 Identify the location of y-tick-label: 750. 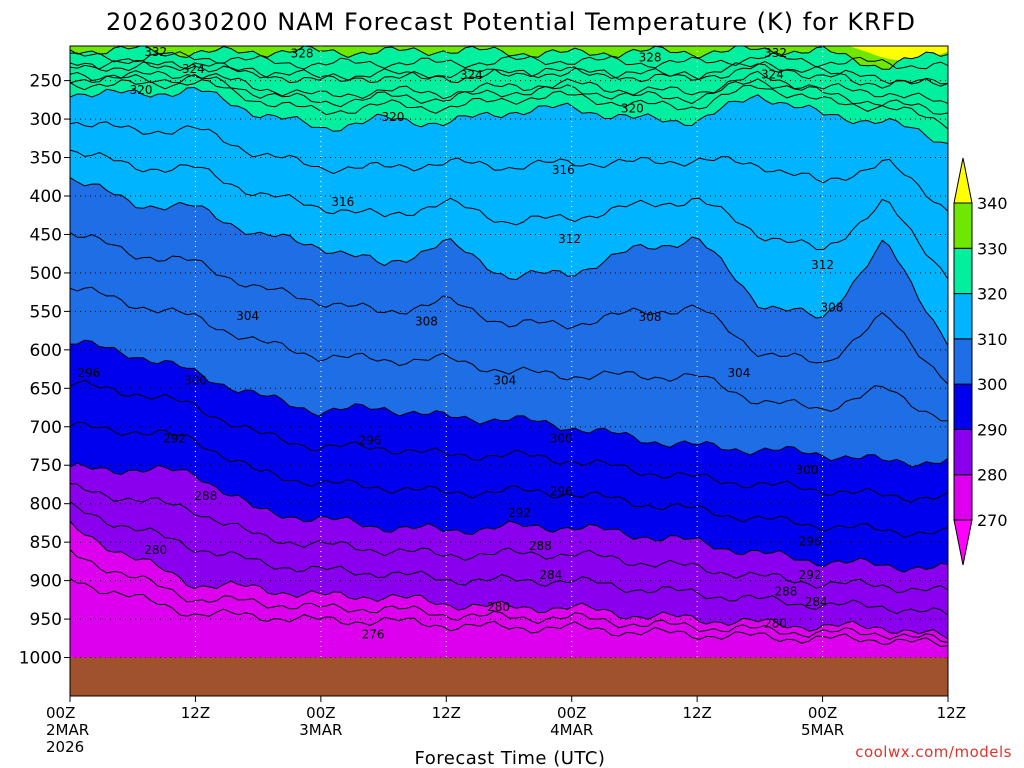
(46, 466).